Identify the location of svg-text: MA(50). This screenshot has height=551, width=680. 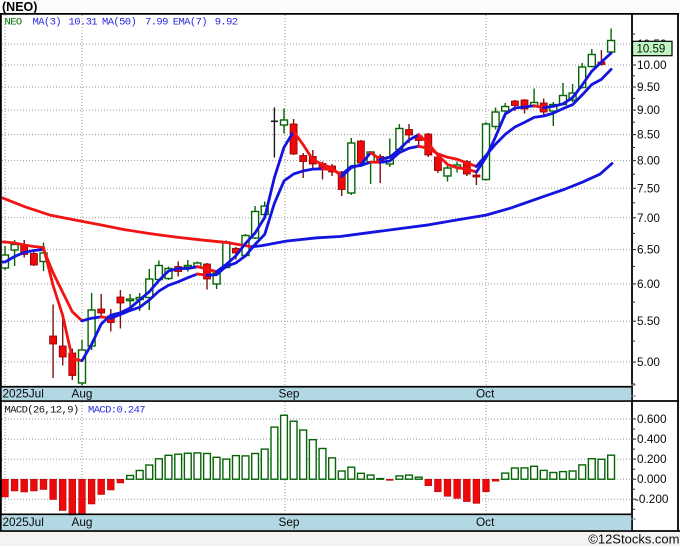
(119, 23).